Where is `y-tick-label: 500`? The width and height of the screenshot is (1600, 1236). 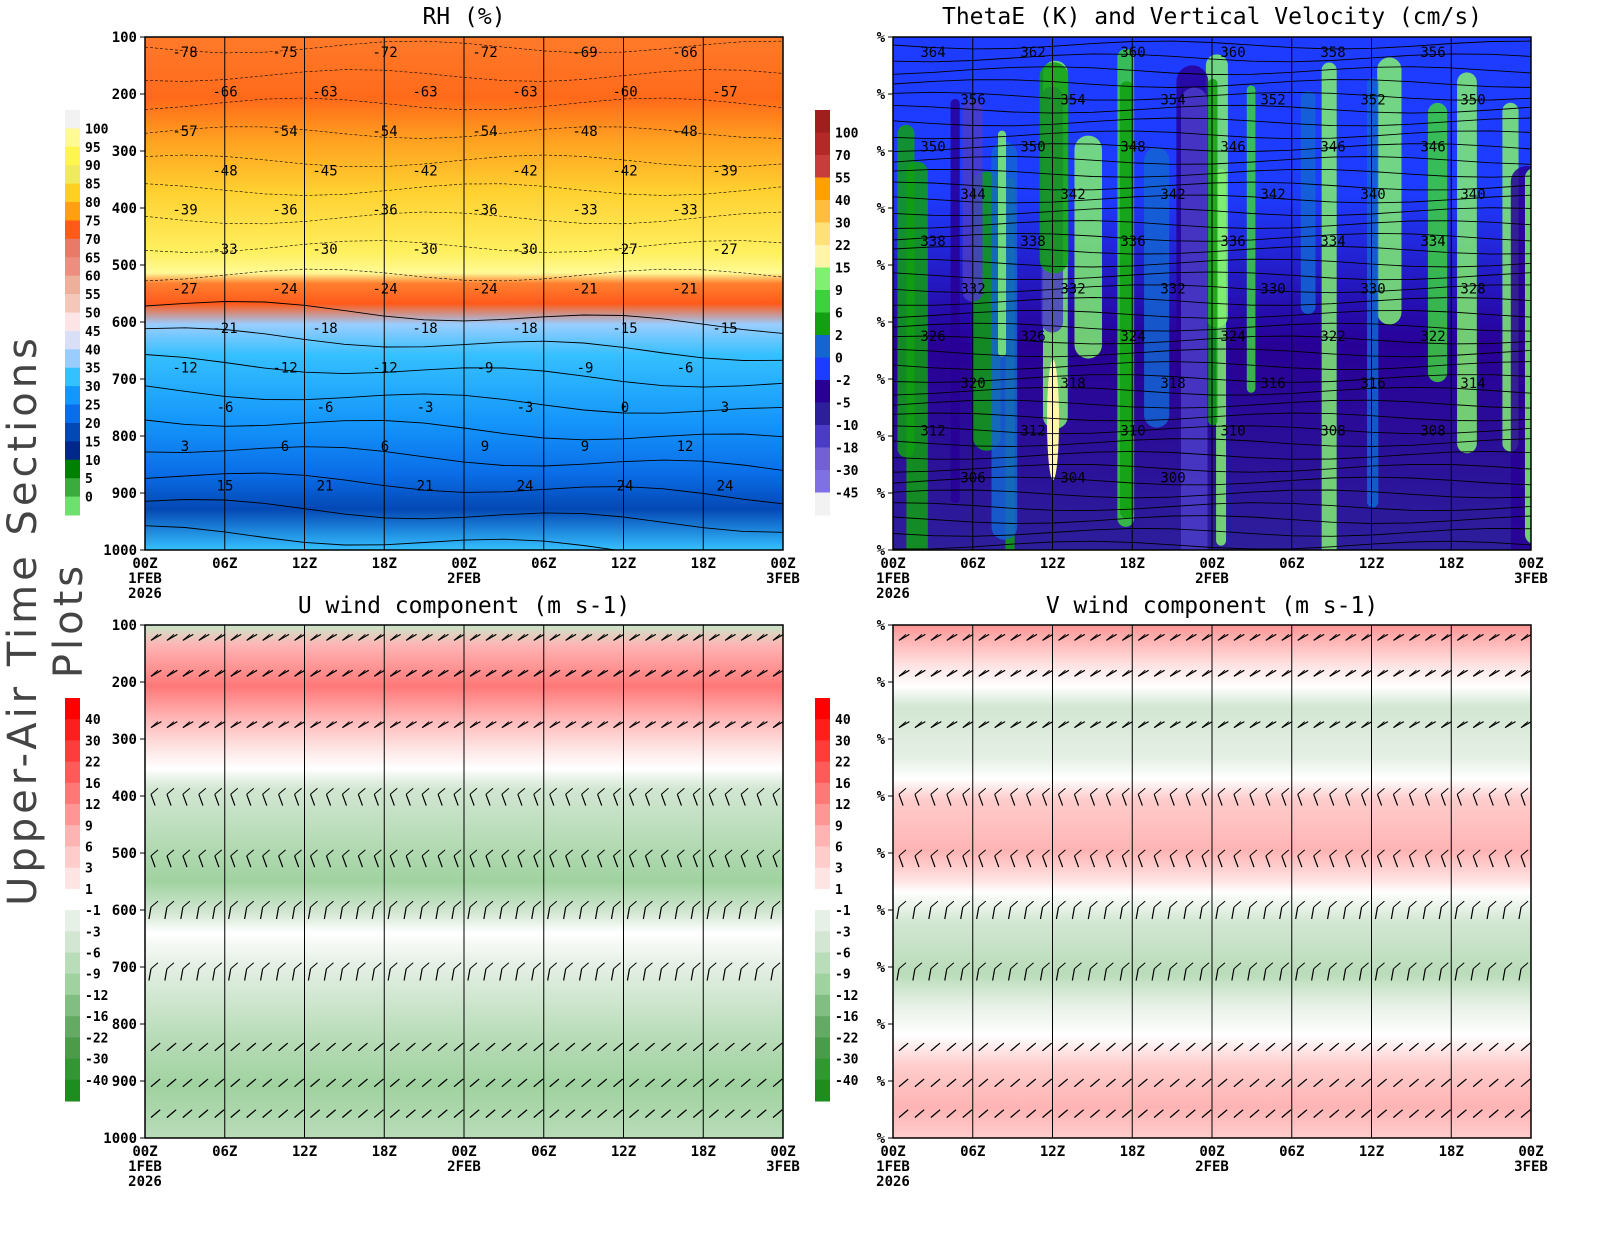
y-tick-label: 500 is located at coordinates (124, 266).